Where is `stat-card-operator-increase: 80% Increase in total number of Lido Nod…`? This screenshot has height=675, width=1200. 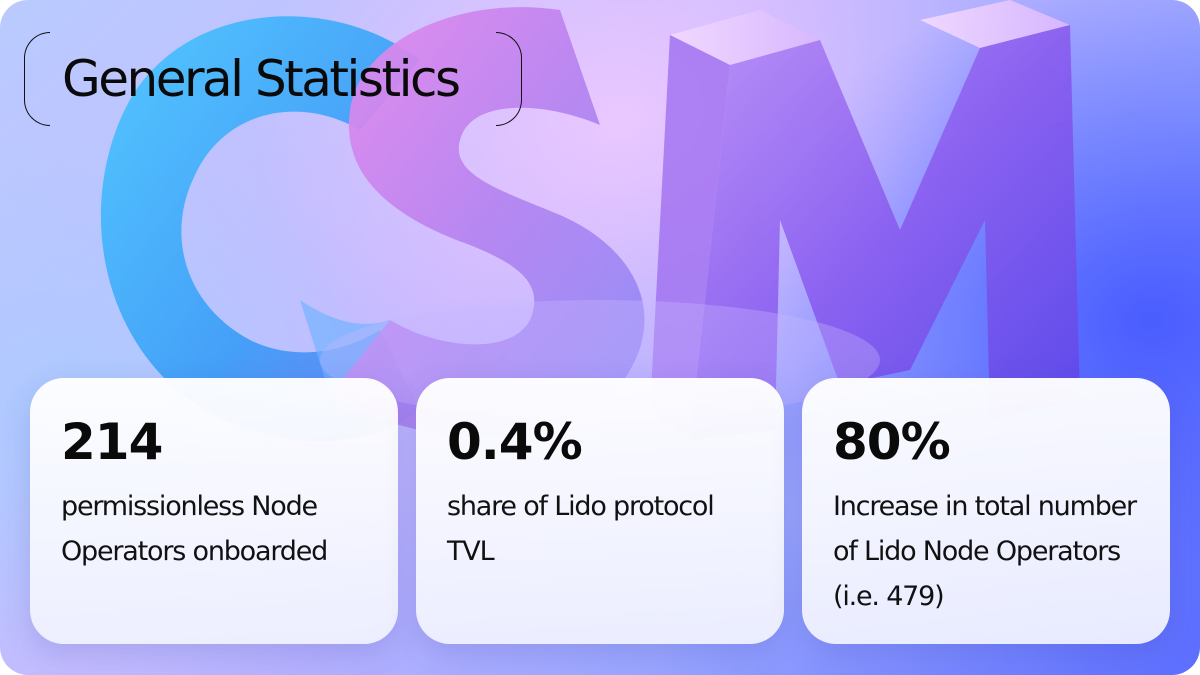 stat-card-operator-increase: 80% Increase in total number of Lido Nod… is located at coordinates (986, 511).